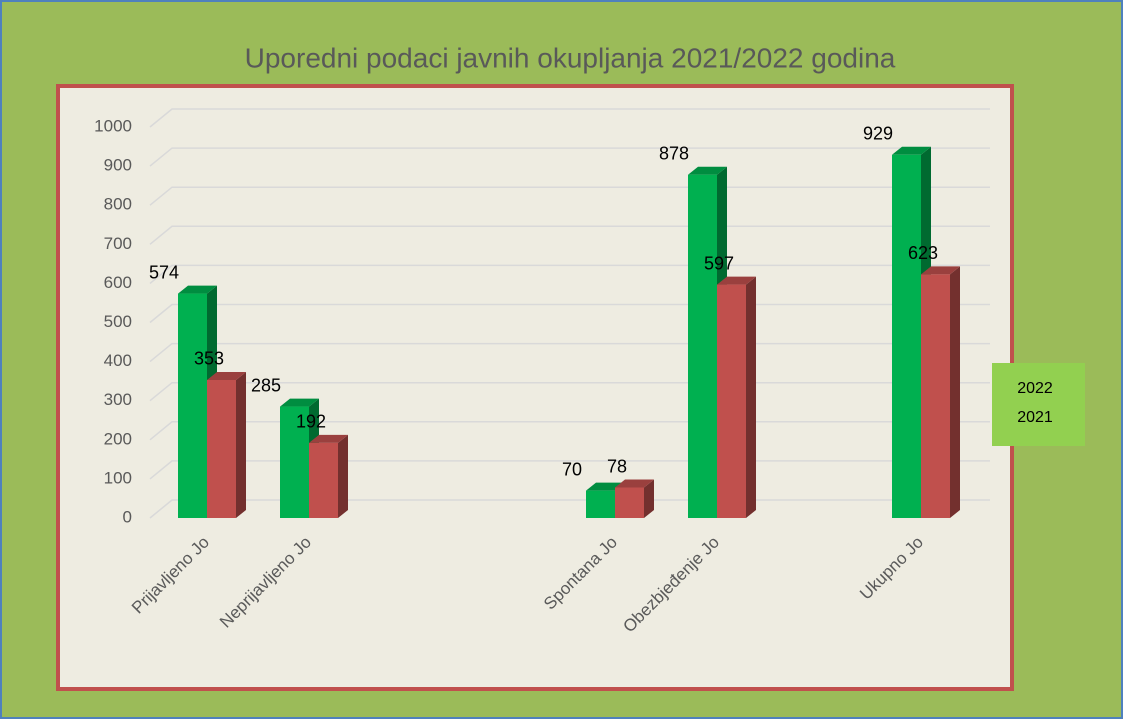 This screenshot has height=724, width=1123. I want to click on legend-label: 2022, so click(1035, 388).